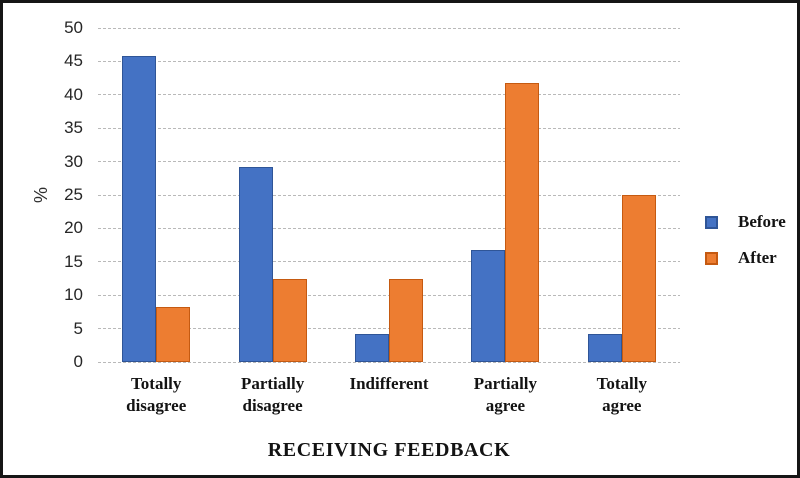 Image resolution: width=800 pixels, height=478 pixels. What do you see at coordinates (757, 257) in the screenshot?
I see `legend-label-after: After` at bounding box center [757, 257].